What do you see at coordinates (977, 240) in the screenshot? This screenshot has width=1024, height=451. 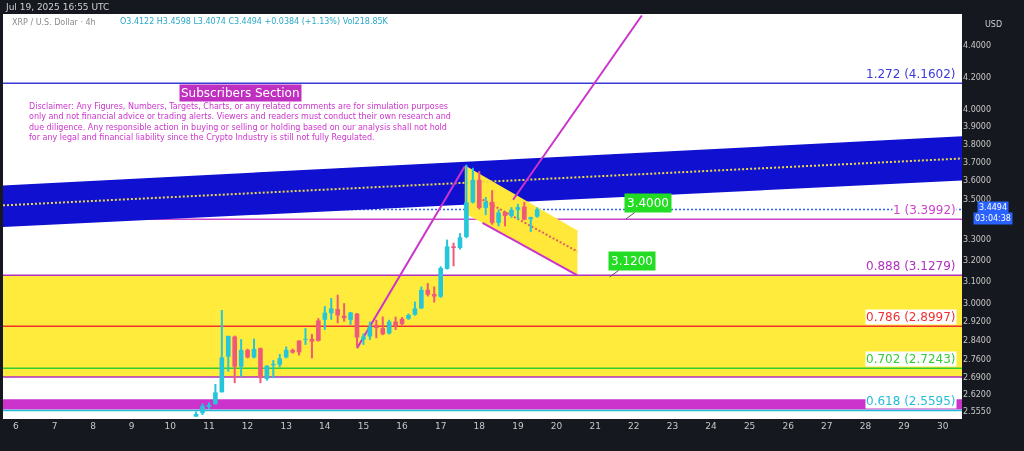 I see `y-tick-label: 3.3000` at bounding box center [977, 240].